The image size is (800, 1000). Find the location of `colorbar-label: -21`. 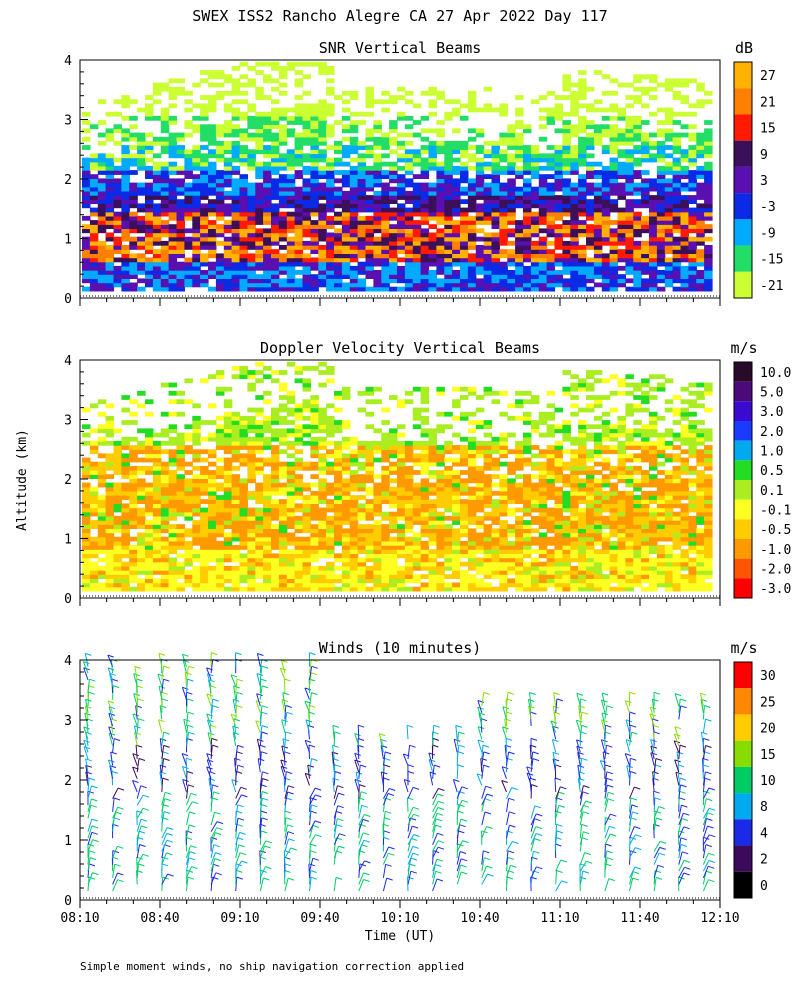

colorbar-label: -21 is located at coordinates (771, 286).